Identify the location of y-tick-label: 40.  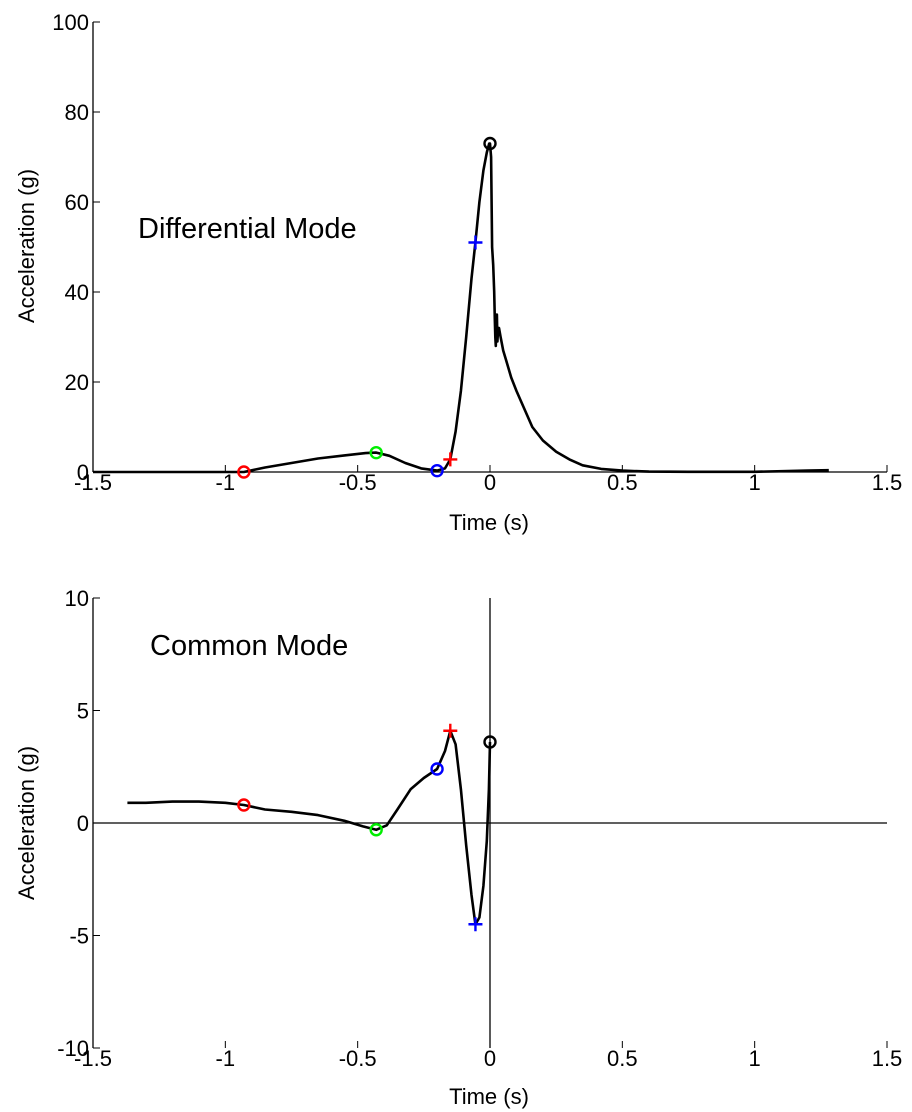
(77, 292).